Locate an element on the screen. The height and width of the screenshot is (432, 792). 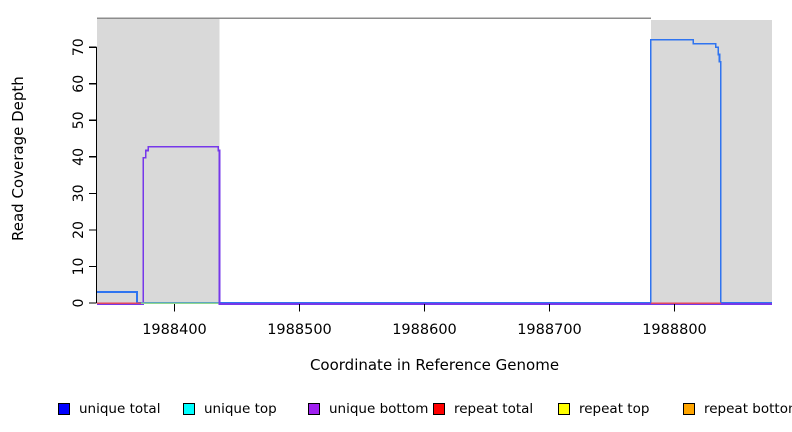
x-tick-label: 1988600 is located at coordinates (424, 330).